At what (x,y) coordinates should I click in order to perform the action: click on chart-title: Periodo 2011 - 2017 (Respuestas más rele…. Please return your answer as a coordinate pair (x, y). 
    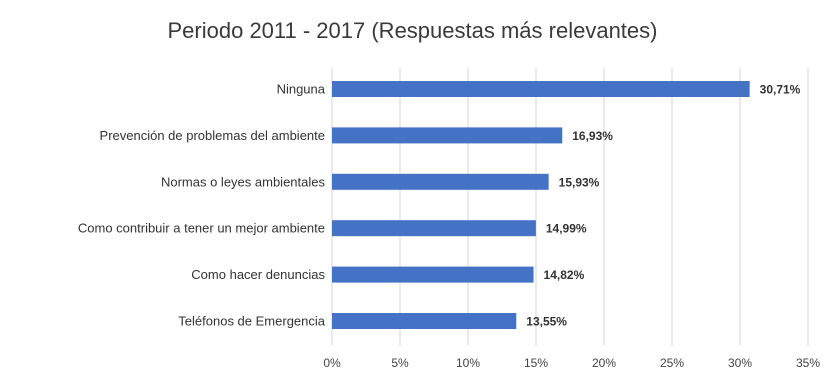
    Looking at the image, I should click on (412, 30).